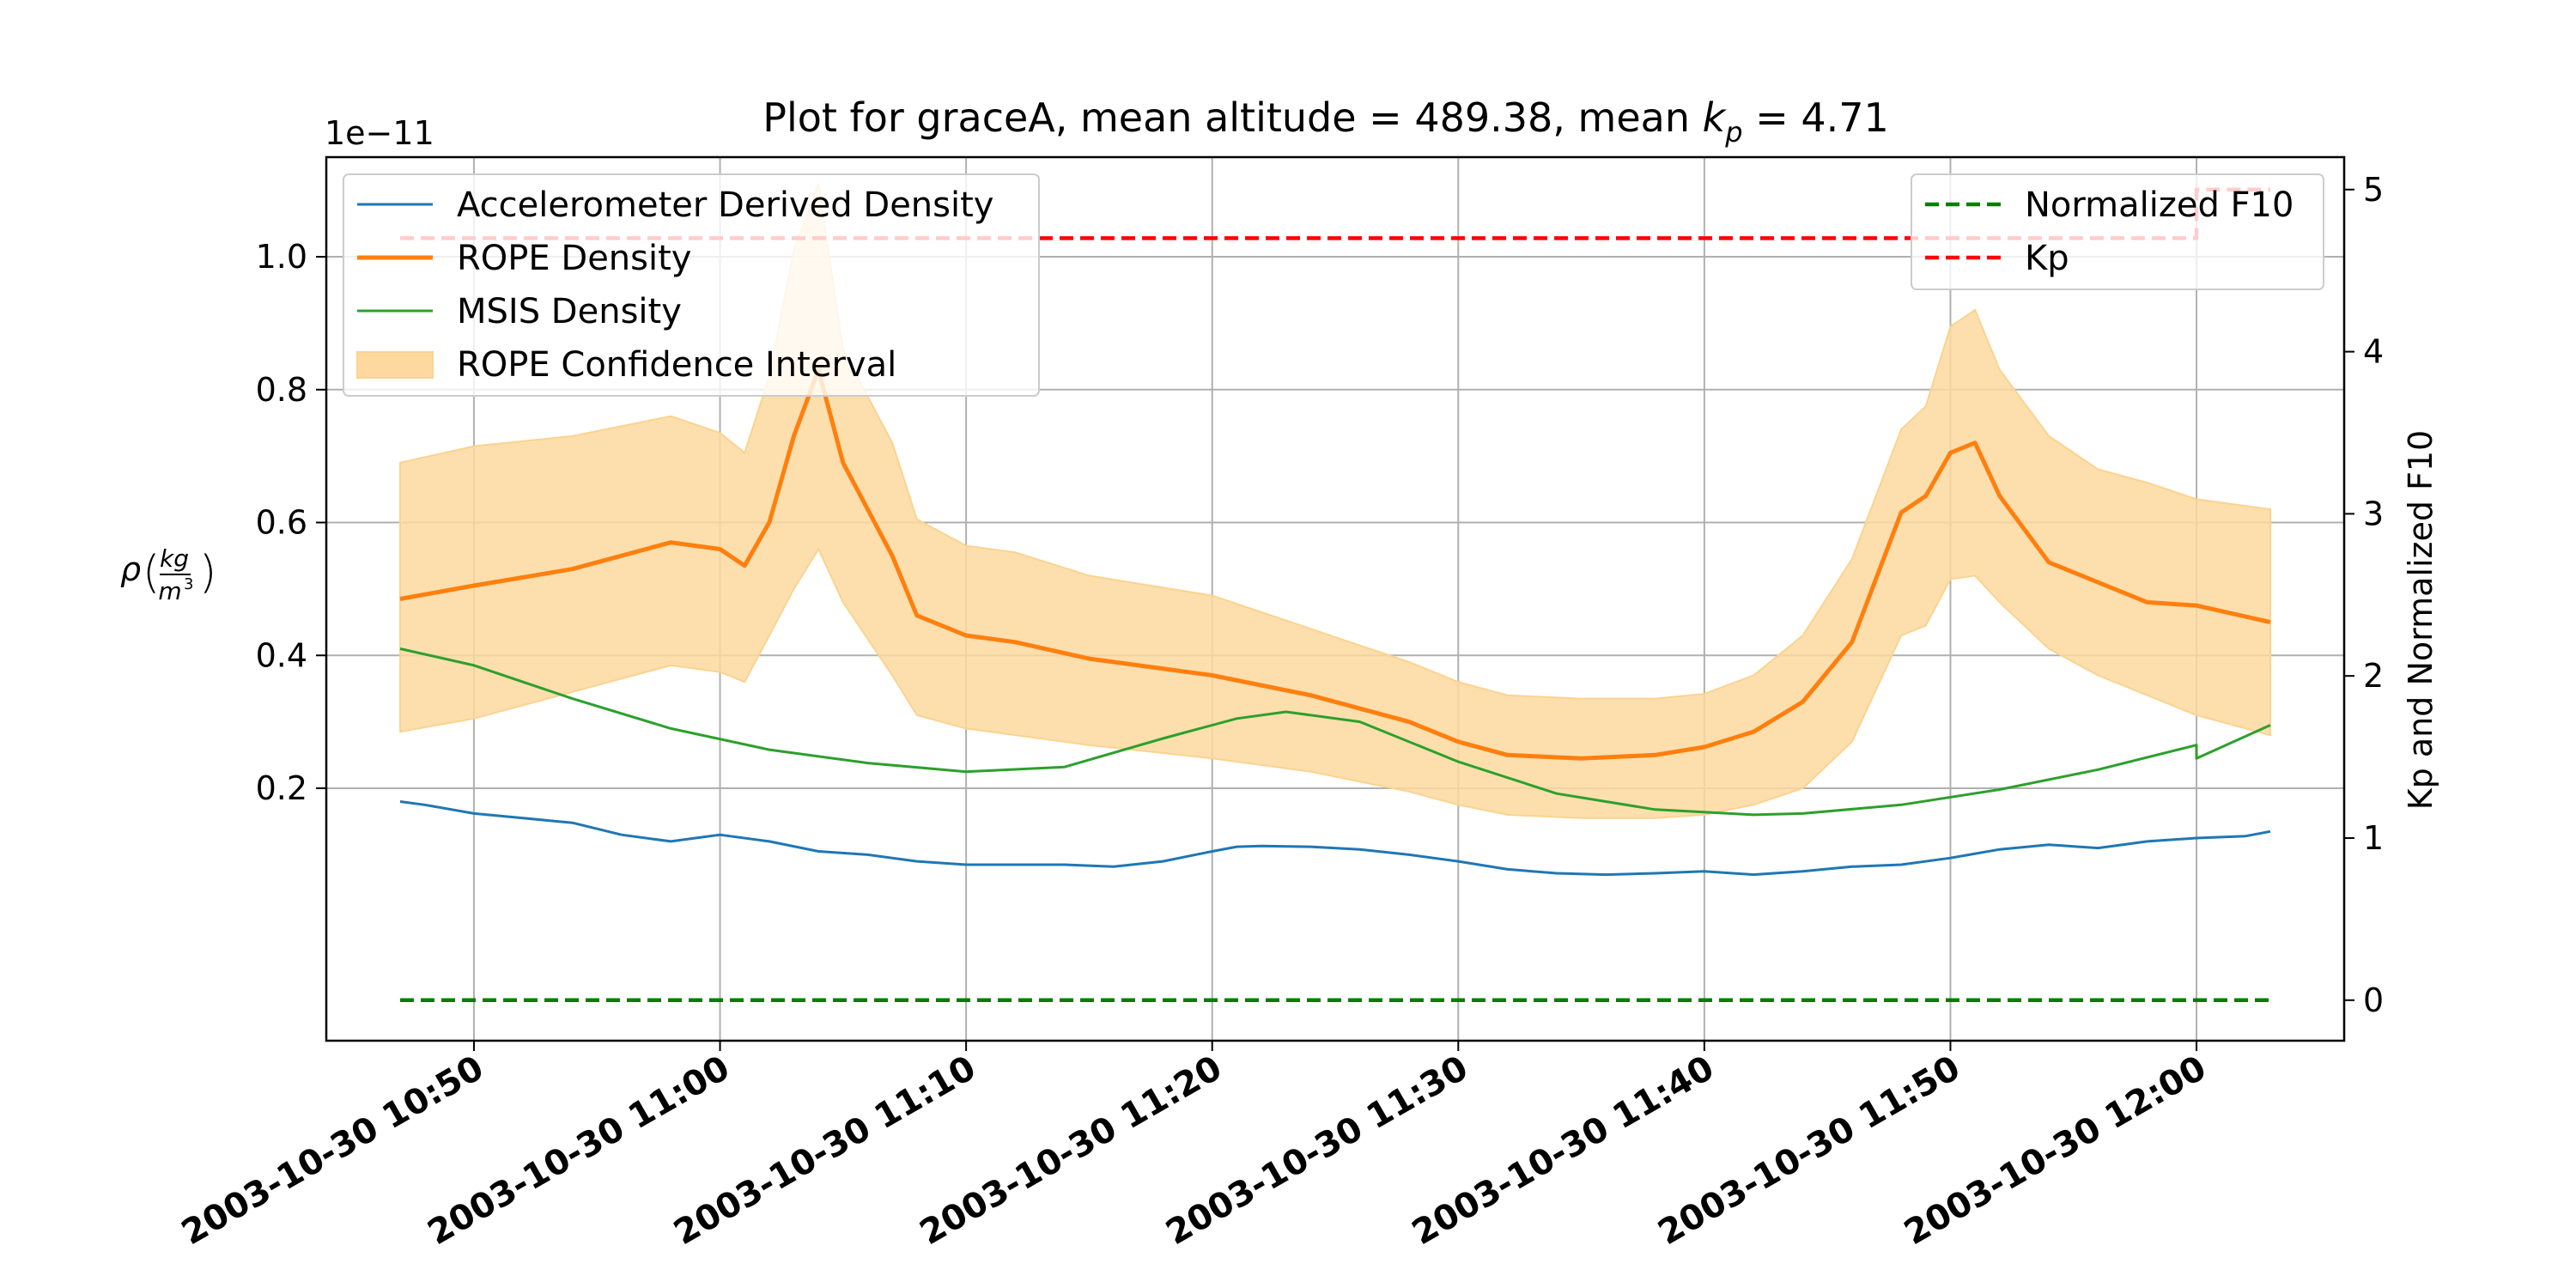 The height and width of the screenshot is (1288, 2576). What do you see at coordinates (281, 390) in the screenshot?
I see `y-left-tick-label: 0.8` at bounding box center [281, 390].